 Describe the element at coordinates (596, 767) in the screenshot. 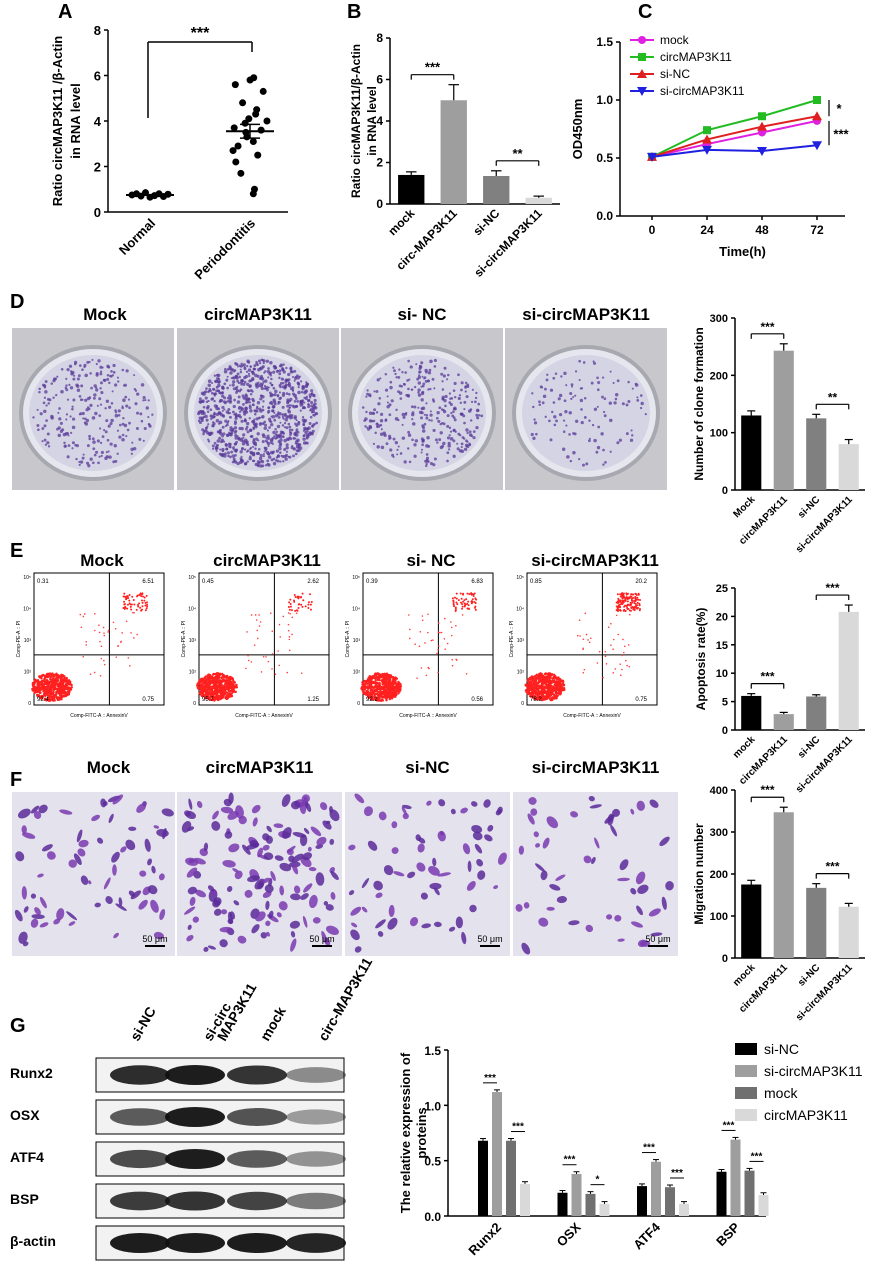

I see `image-label: si-circMAP3K11` at that location.